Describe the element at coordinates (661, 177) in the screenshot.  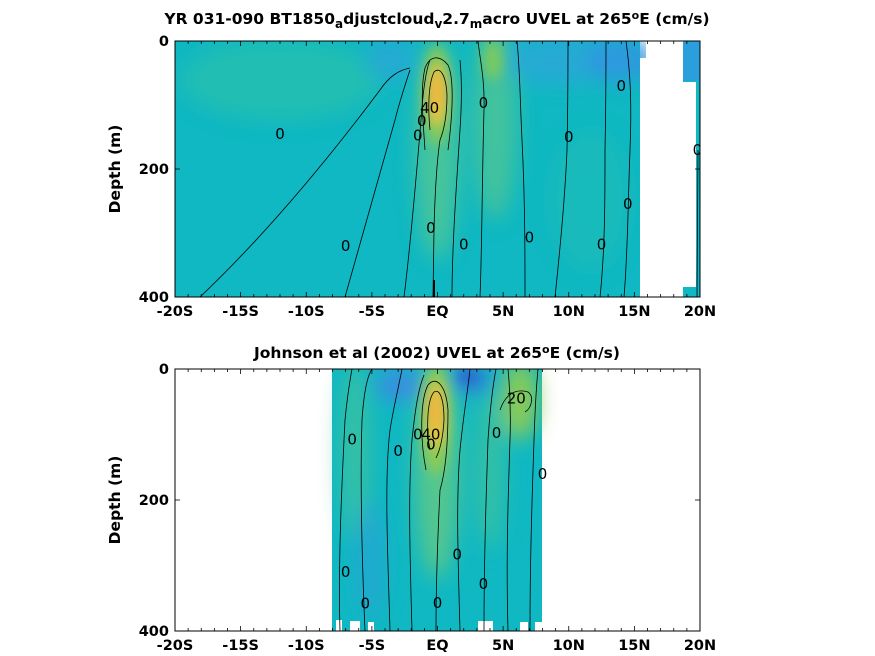
I see `model-mask-east` at that location.